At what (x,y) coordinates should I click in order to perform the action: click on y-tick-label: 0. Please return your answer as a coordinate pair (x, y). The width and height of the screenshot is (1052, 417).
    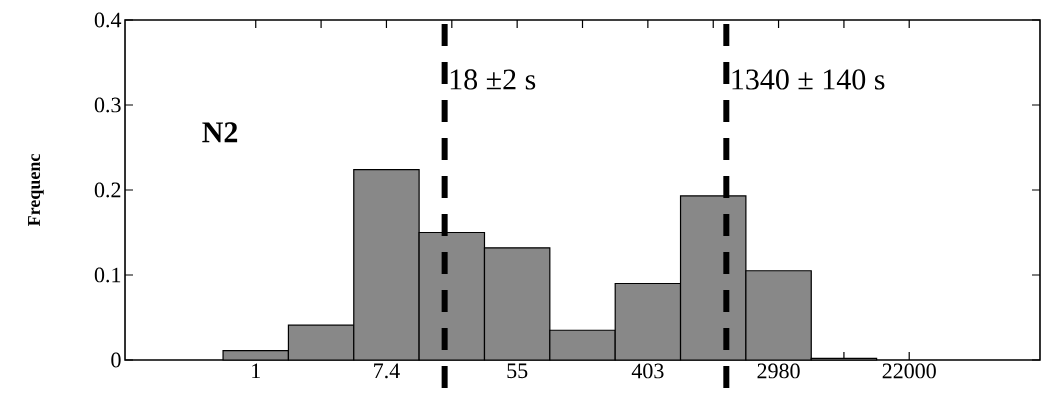
    Looking at the image, I should click on (116, 360).